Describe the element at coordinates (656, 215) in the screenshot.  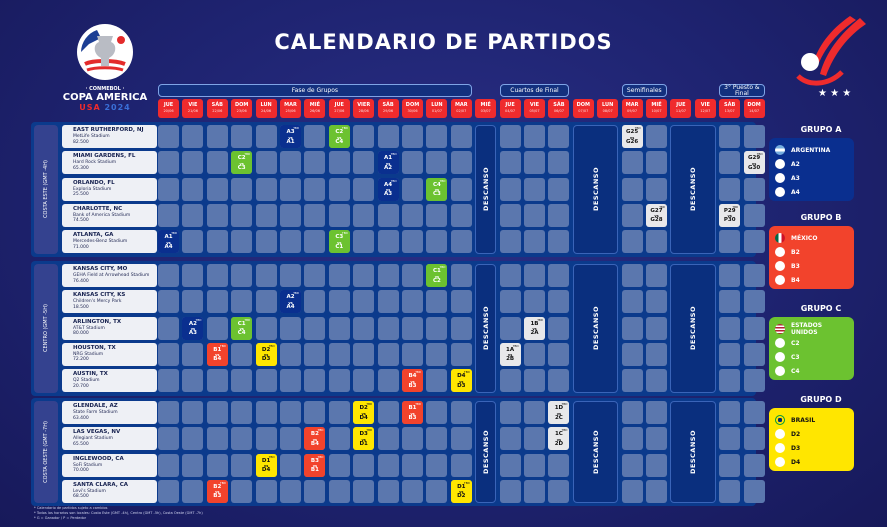
I see `match-G27-vs-G28: TBD G27 vs G28` at that location.